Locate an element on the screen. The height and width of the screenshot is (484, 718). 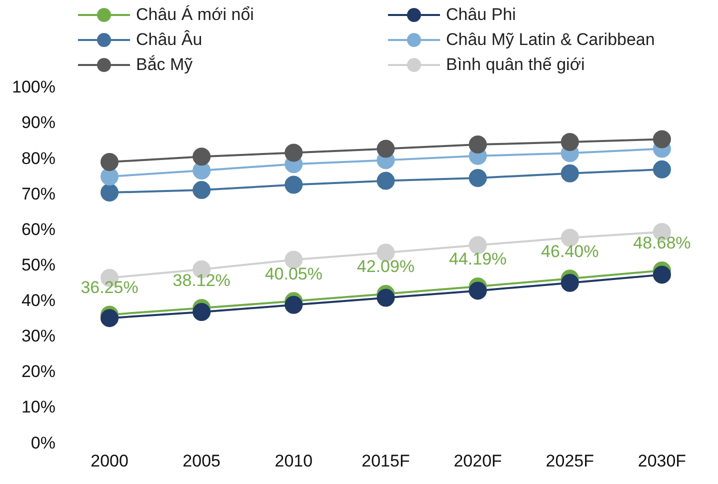
x-tick-label: 2020F is located at coordinates (478, 460).